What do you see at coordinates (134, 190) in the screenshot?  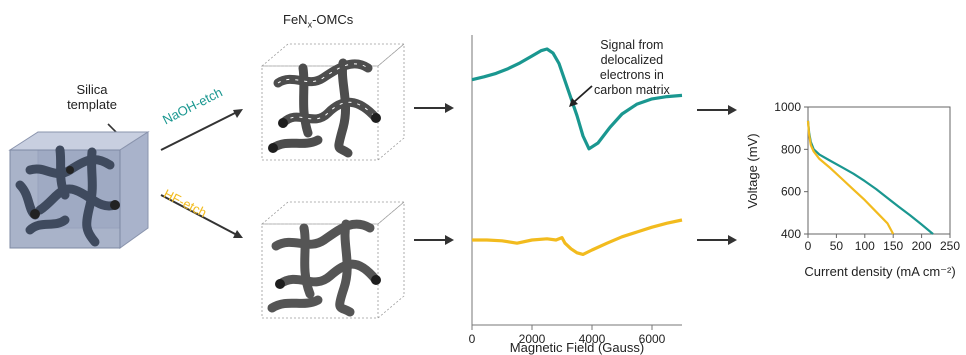 I see `cube-side-face` at bounding box center [134, 190].